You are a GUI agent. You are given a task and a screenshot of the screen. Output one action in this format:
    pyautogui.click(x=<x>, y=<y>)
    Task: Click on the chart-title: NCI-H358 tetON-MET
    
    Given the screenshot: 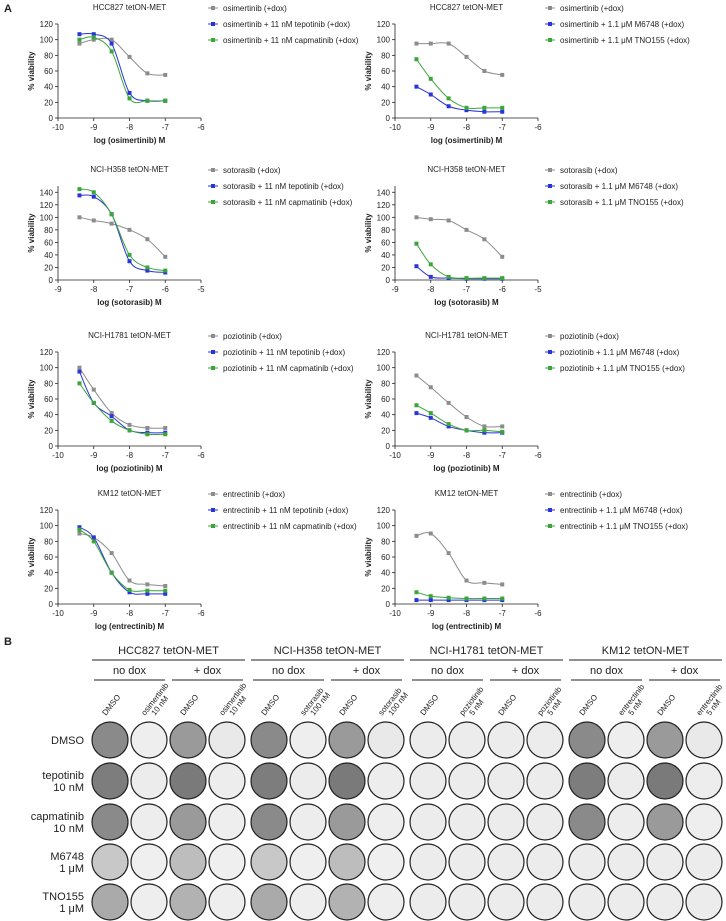 What is the action you would take?
    pyautogui.click(x=129, y=169)
    